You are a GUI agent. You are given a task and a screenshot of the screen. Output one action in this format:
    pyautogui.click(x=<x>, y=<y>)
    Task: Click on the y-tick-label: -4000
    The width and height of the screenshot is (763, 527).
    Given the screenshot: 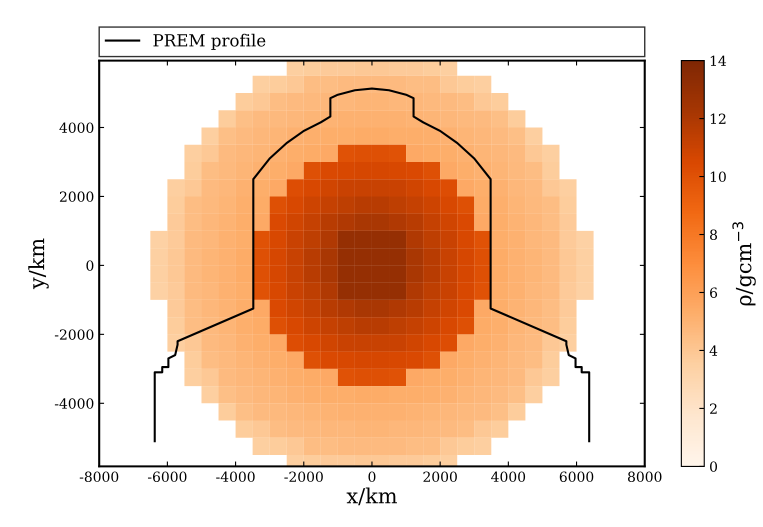 What is the action you would take?
    pyautogui.click(x=74, y=403)
    